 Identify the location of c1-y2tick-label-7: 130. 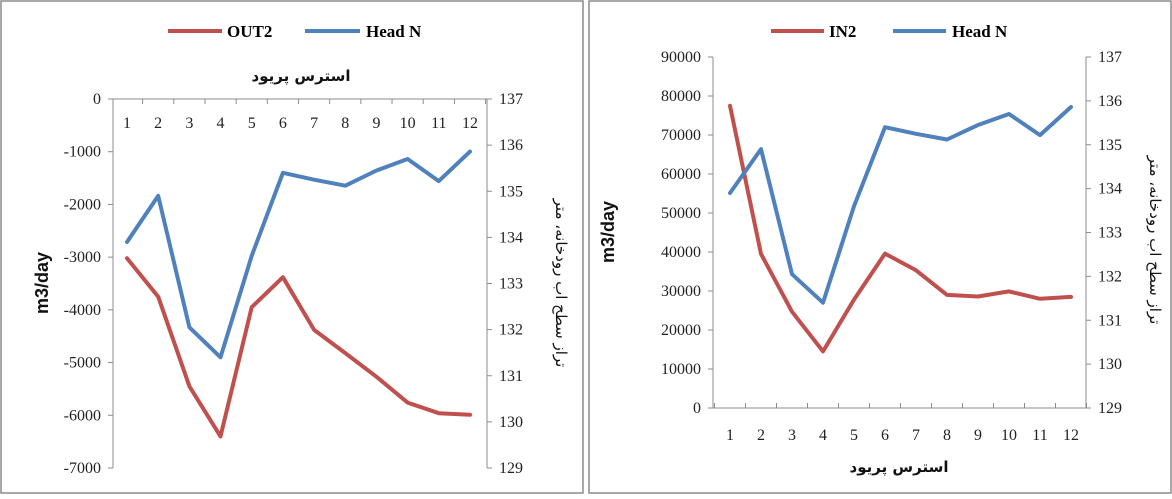
(1110, 364).